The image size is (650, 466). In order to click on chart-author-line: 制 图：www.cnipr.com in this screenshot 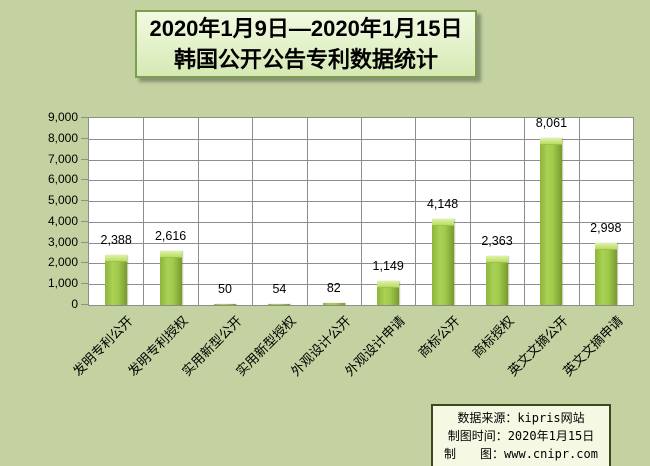, I will do `click(521, 454)`.